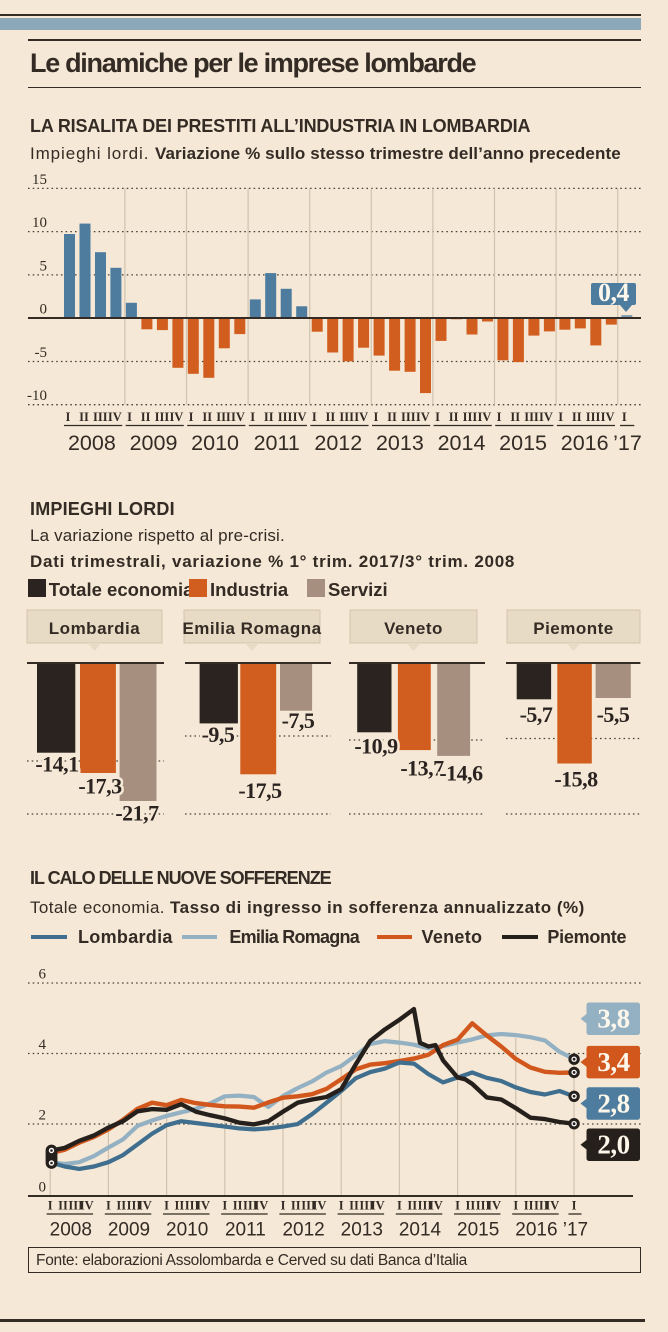  I want to click on svg-text: -5,5, so click(613, 714).